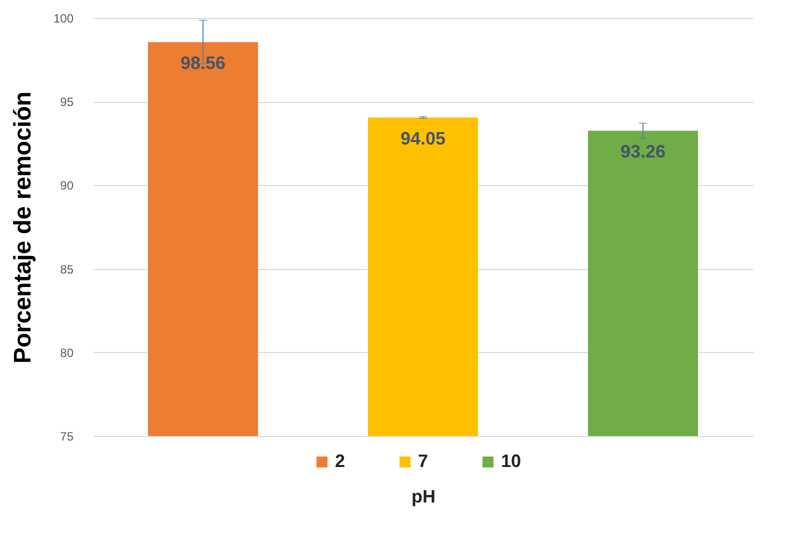 The image size is (801, 540). What do you see at coordinates (424, 496) in the screenshot?
I see `x-axis-title: pH` at bounding box center [424, 496].